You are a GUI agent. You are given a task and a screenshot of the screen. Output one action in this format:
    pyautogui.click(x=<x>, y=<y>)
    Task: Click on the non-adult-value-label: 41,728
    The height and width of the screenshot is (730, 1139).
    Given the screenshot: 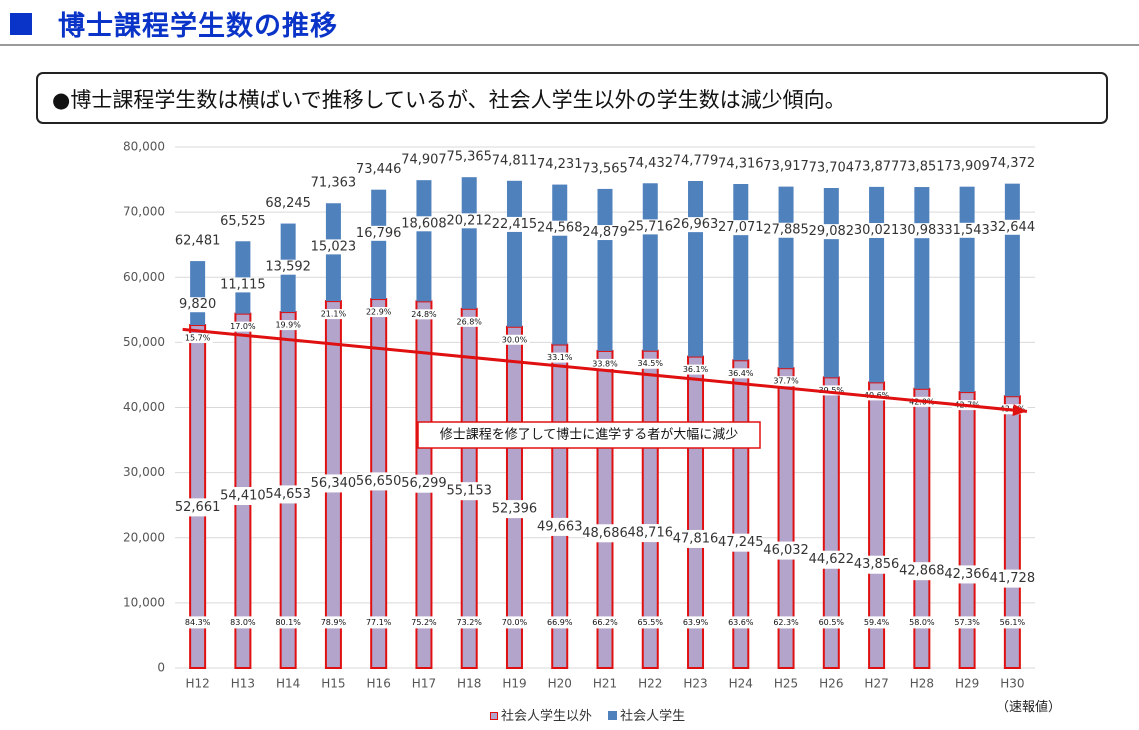 What is the action you would take?
    pyautogui.click(x=1013, y=578)
    